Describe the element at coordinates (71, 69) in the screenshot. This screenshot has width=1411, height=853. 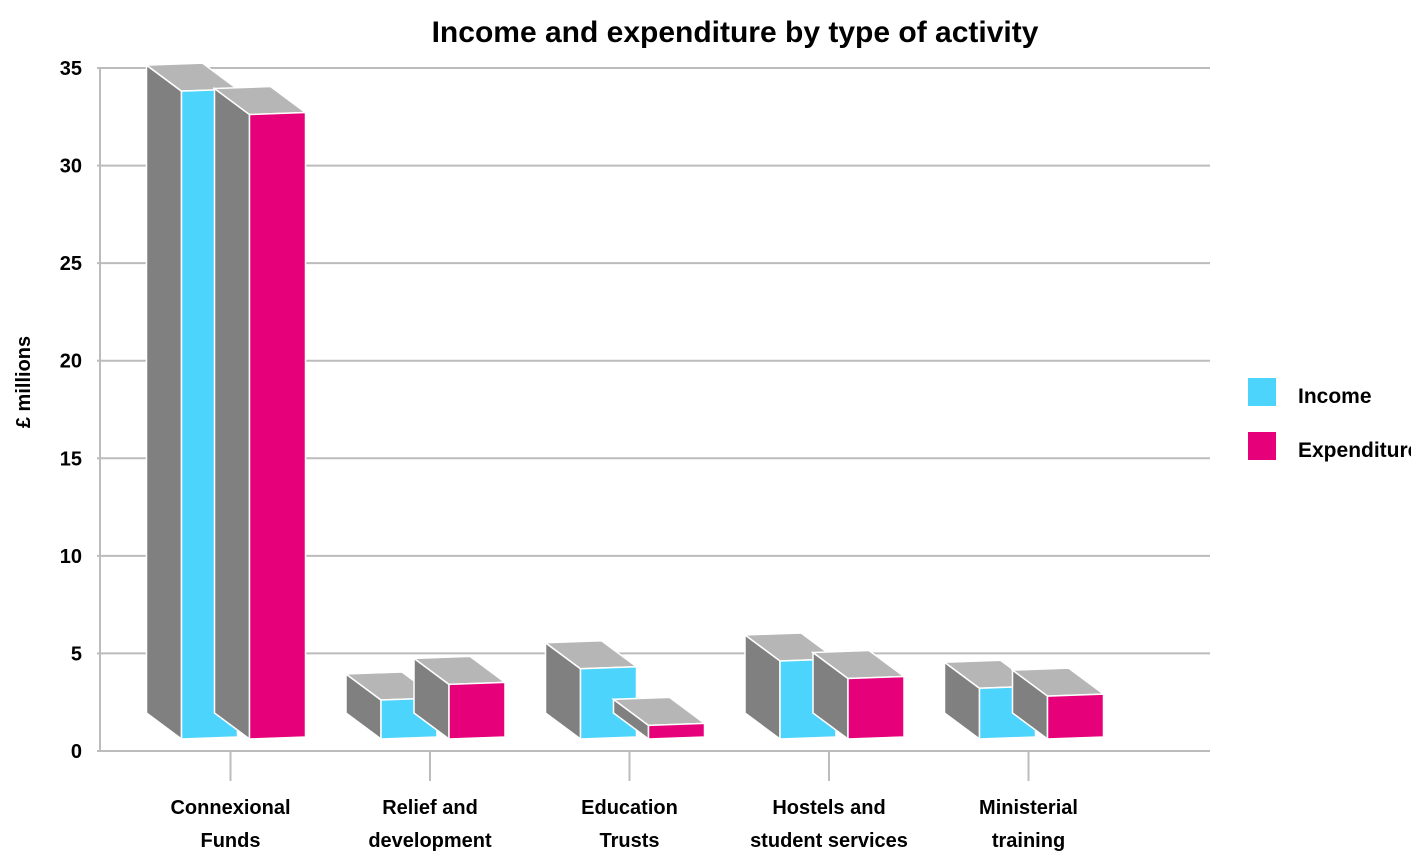
I see `y-tick-label: 35` at that location.